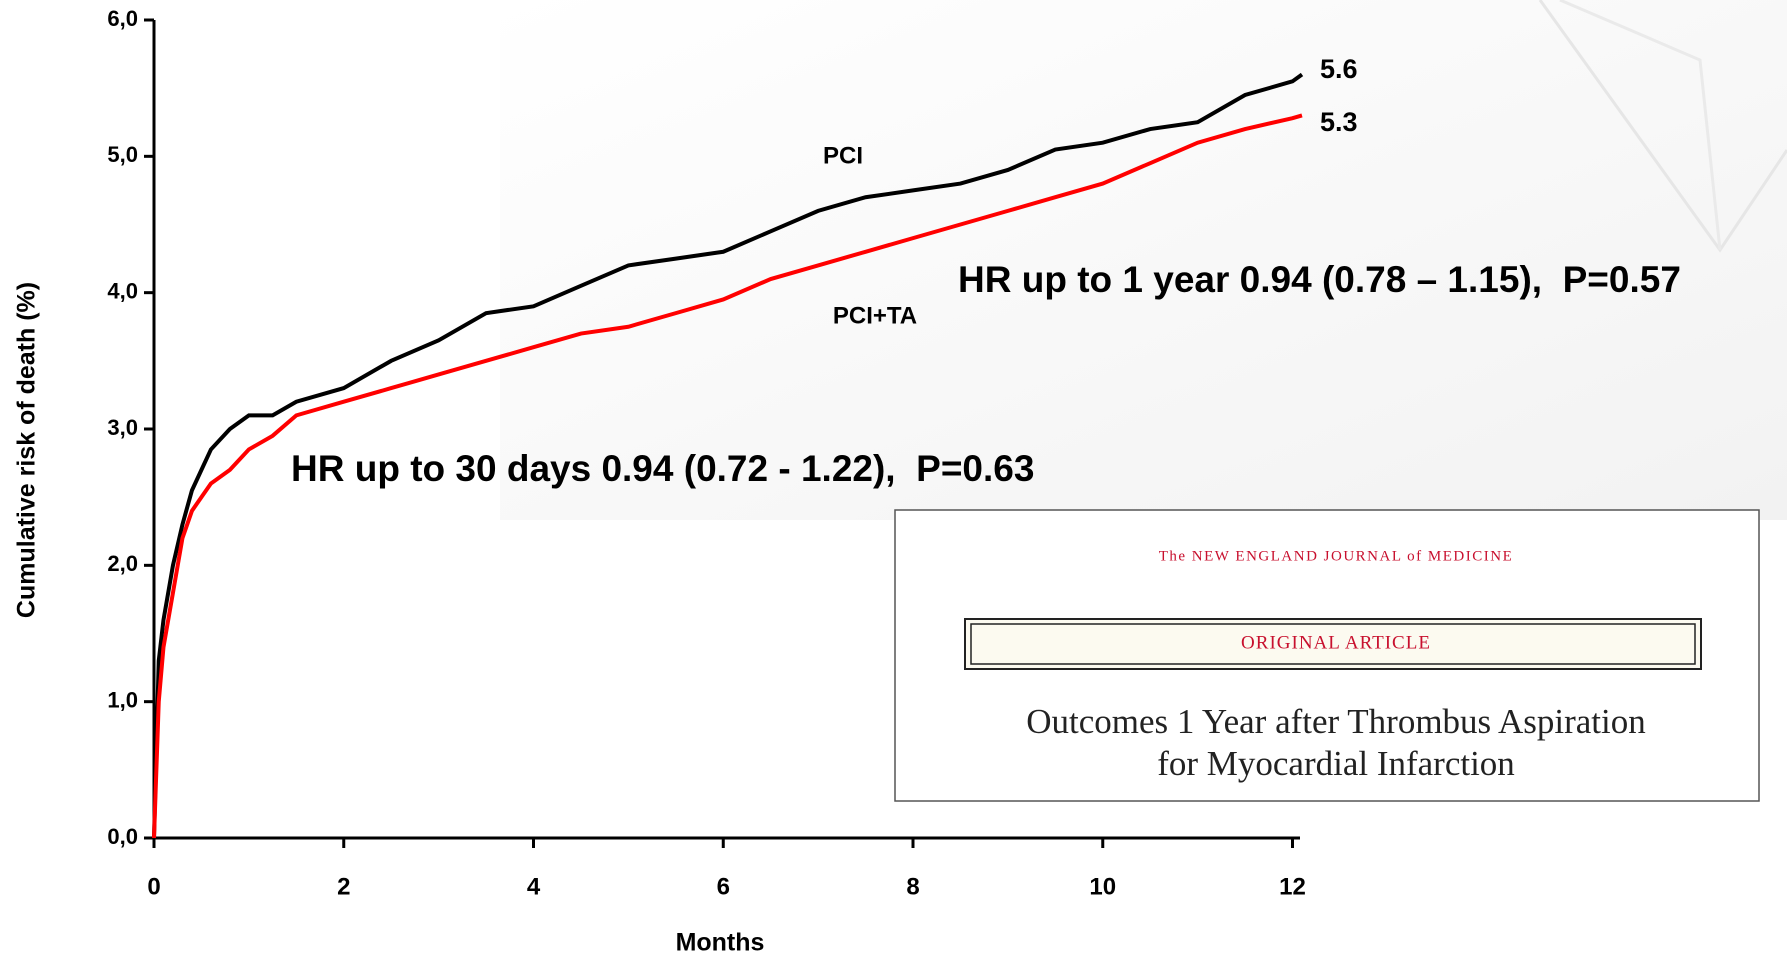 The image size is (1787, 963). What do you see at coordinates (122, 154) in the screenshot?
I see `y-tick-label: 5,0` at bounding box center [122, 154].